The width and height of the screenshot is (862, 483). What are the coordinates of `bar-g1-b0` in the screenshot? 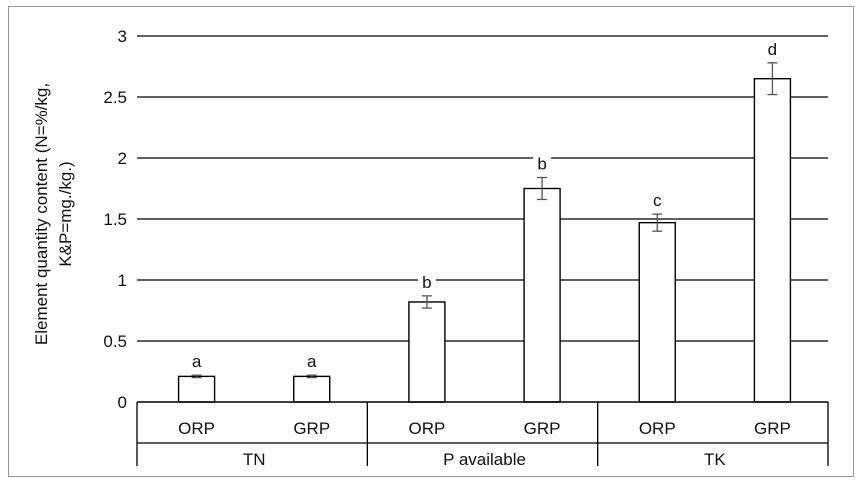 It's located at (427, 352).